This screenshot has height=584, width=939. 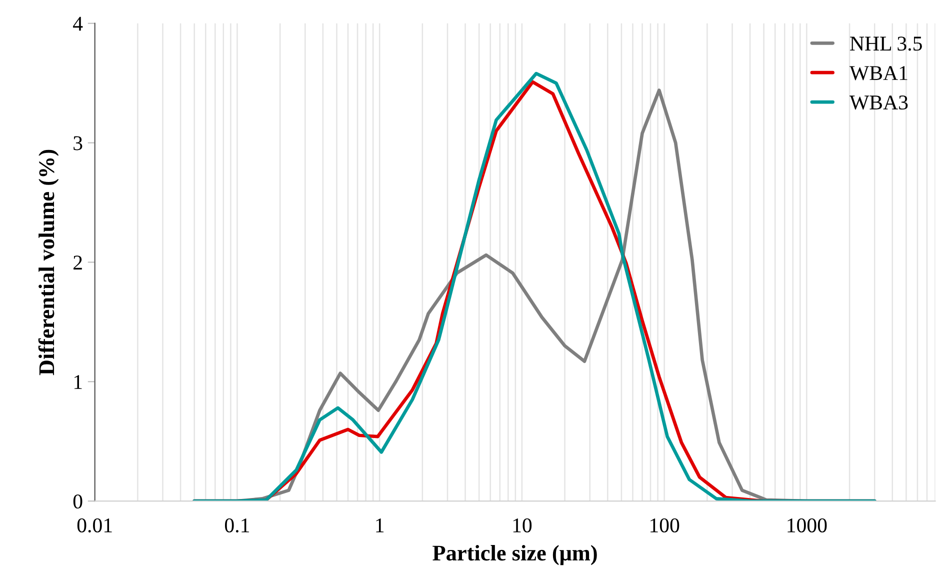 What do you see at coordinates (78, 263) in the screenshot?
I see `y-tick-label: 2` at bounding box center [78, 263].